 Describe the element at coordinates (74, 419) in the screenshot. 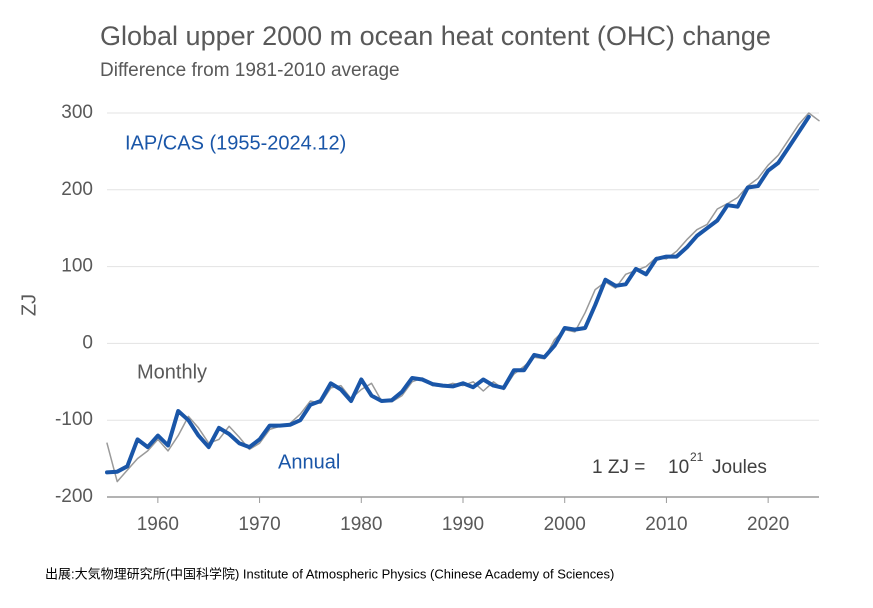

I see `y-tick-label: -100` at that location.